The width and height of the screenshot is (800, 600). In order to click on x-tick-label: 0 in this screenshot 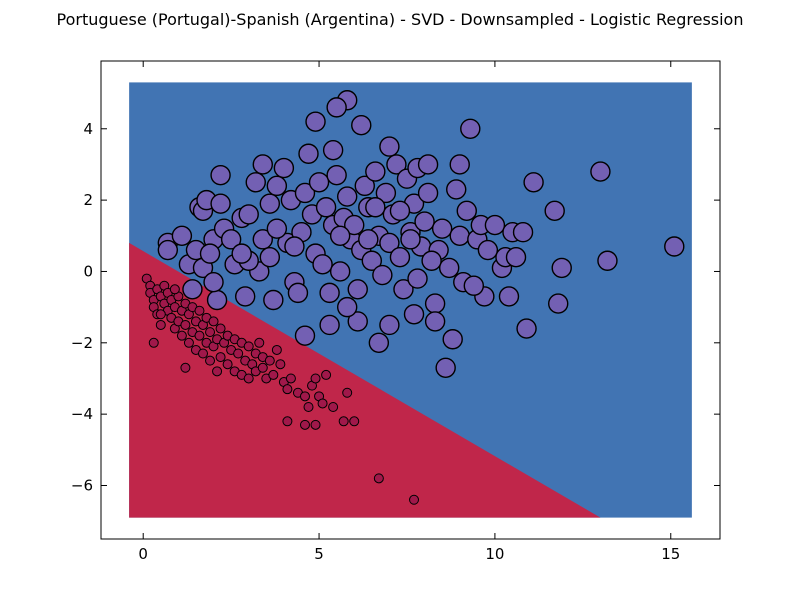, I will do `click(143, 554)`.